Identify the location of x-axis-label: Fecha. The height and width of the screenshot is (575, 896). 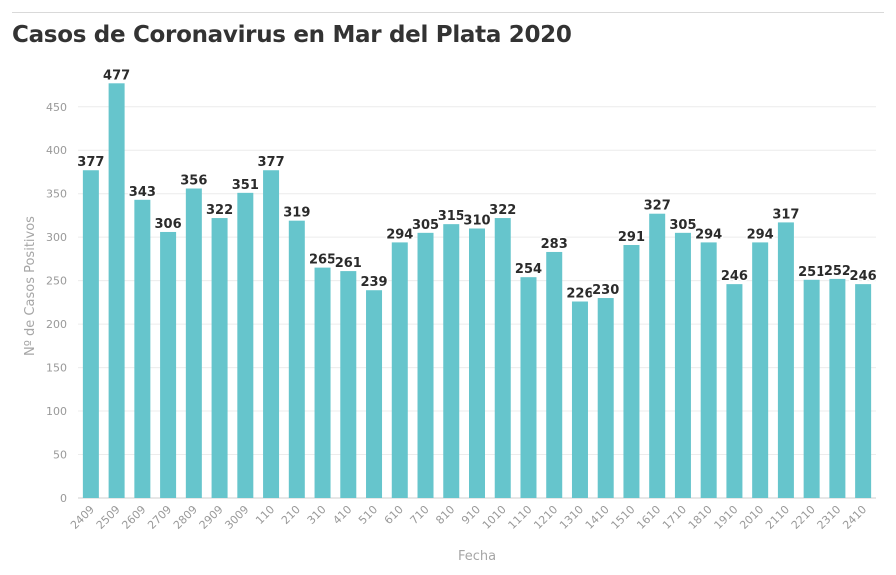
(477, 556).